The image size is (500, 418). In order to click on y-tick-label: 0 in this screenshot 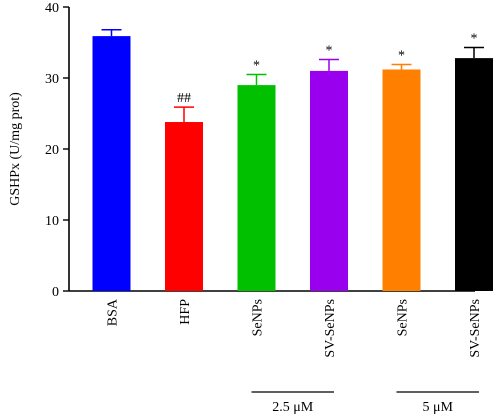, I will do `click(55, 292)`.